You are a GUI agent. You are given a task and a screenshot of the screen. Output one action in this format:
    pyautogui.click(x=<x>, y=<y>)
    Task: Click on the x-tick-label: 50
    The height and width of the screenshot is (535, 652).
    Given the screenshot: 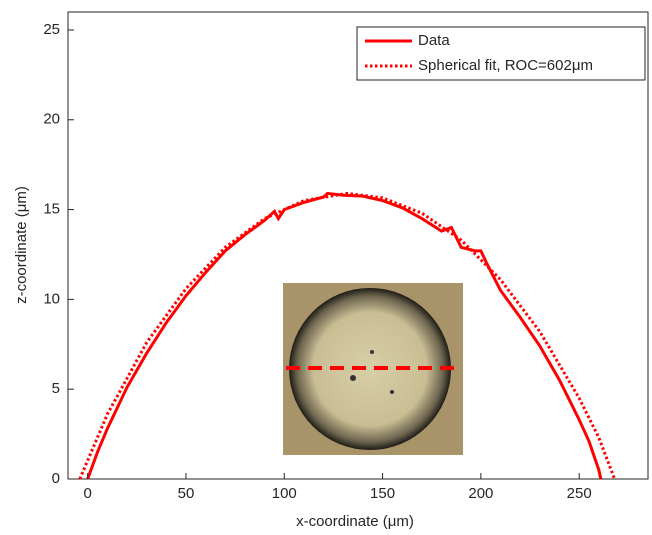 What is the action you would take?
    pyautogui.click(x=186, y=493)
    